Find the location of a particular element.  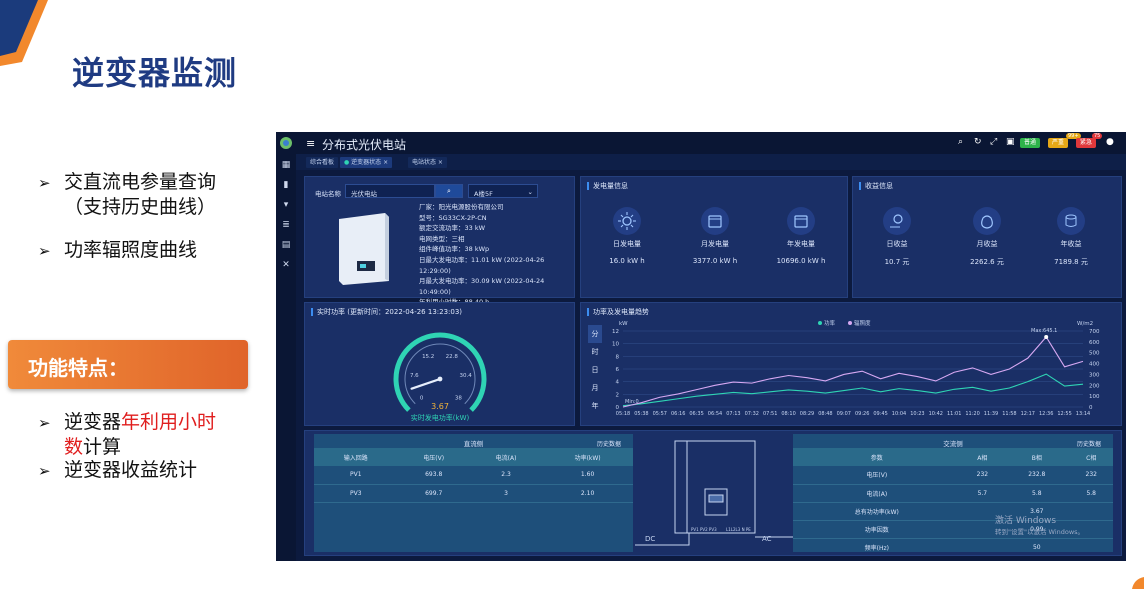

x-tick-label: 07:13 is located at coordinates (733, 414).